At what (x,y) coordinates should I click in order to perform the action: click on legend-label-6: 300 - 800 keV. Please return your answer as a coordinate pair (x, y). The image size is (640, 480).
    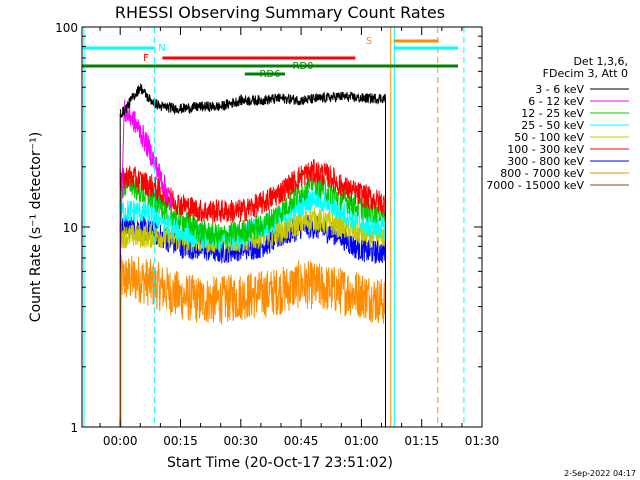
    Looking at the image, I should click on (545, 161).